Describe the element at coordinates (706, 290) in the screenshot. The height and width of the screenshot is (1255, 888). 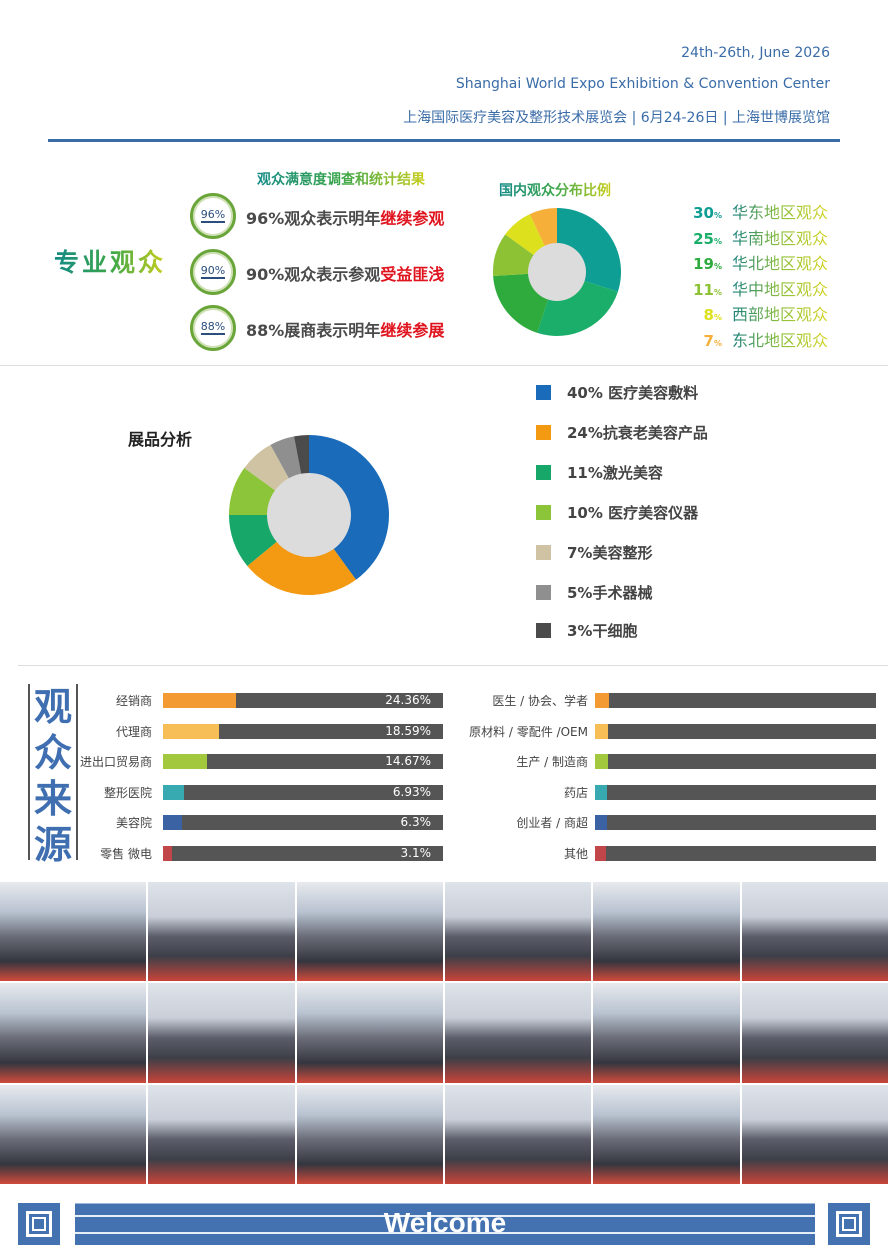
I see `region-pct: 11%` at that location.